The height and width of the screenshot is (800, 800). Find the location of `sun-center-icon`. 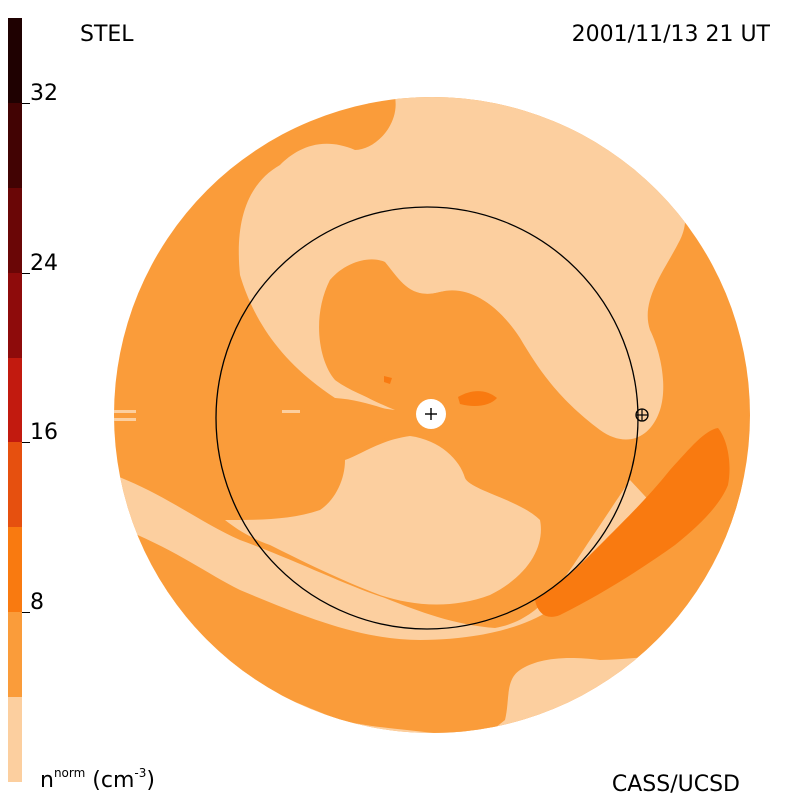

sun-center-icon is located at coordinates (431, 414).